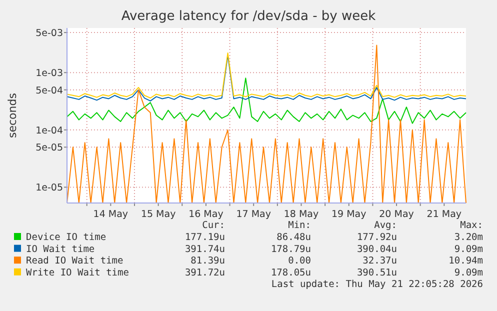 Image resolution: width=497 pixels, height=311 pixels. I want to click on legend-label: Device IO time, so click(66, 237).